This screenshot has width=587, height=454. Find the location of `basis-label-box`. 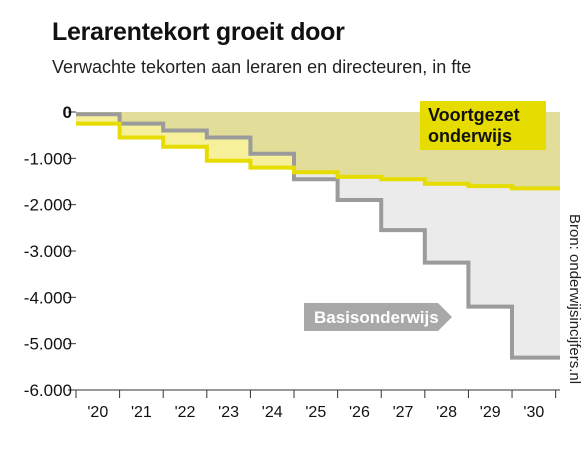

basis-label-box is located at coordinates (378, 317).